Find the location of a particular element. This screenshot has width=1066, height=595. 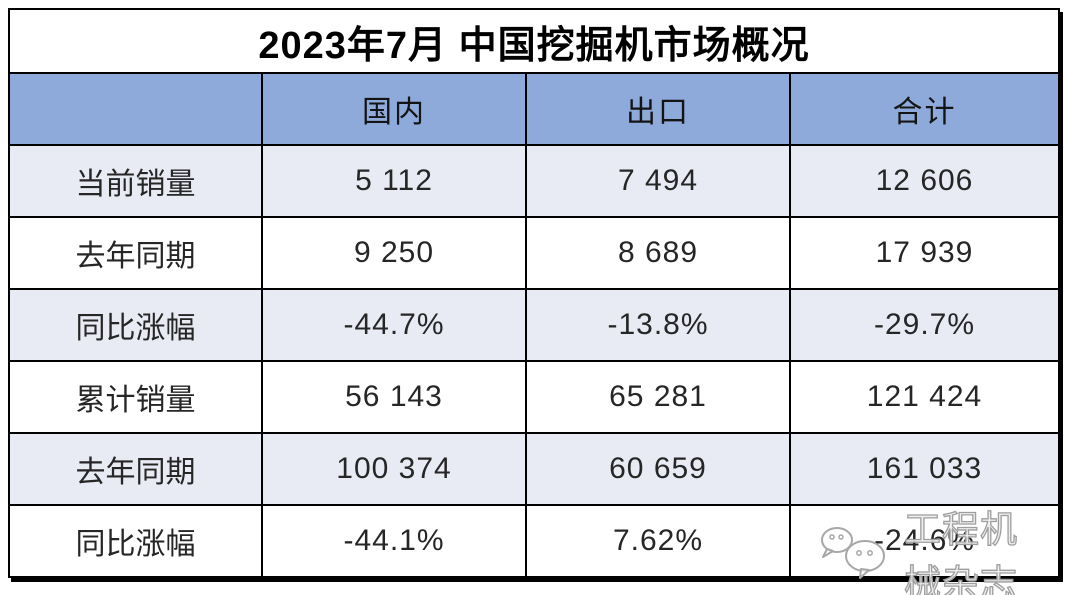

title-row: 2023年7月 中国挖掘机市场概况 is located at coordinates (534, 41).